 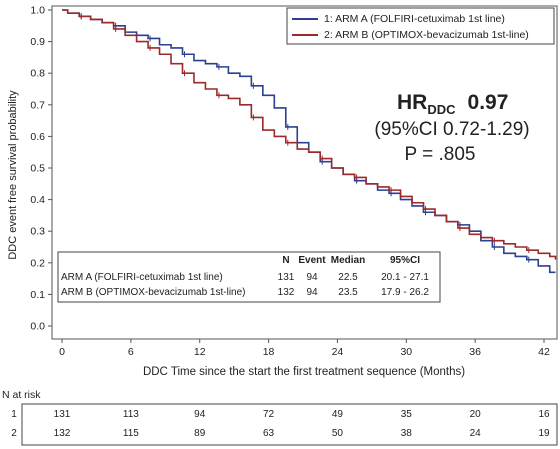 What do you see at coordinates (153, 292) in the screenshot?
I see `stats-row-label: ARM B (OPTIMOX-bevacizumab 1st-line)` at bounding box center [153, 292].